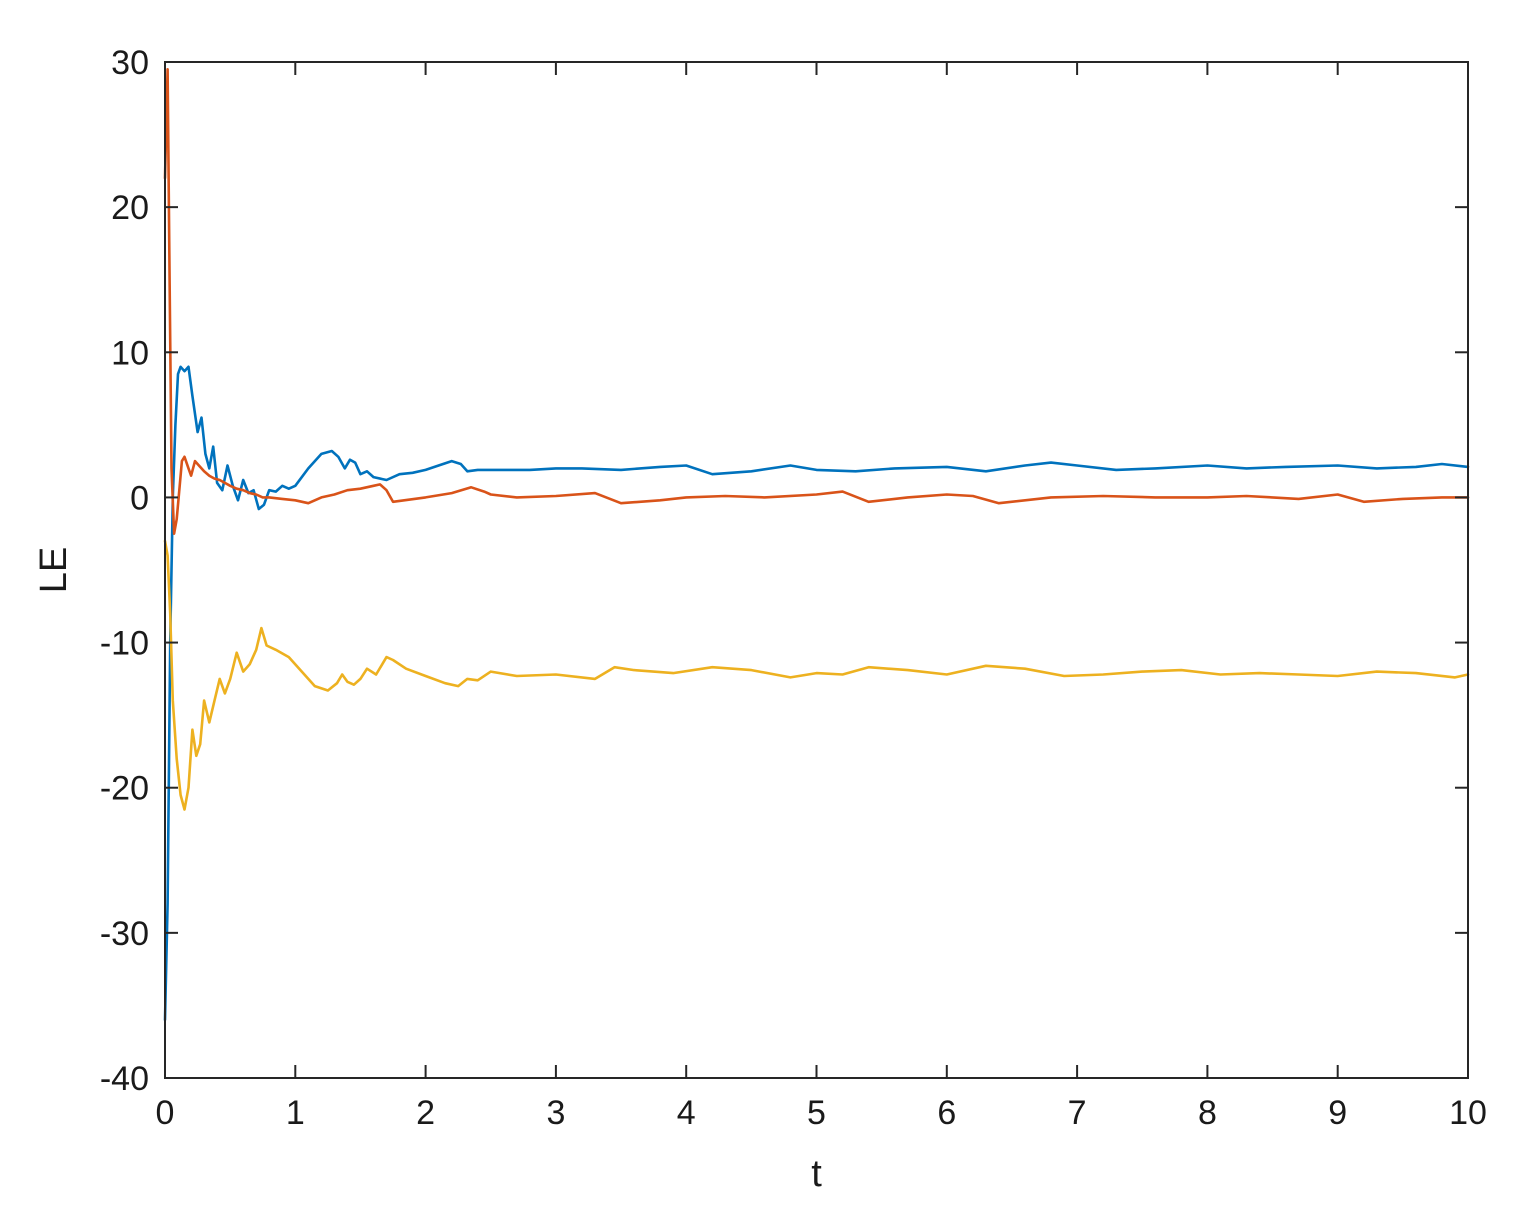 This screenshot has height=1214, width=1525. I want to click on y-tick-label: 20, so click(130, 208).